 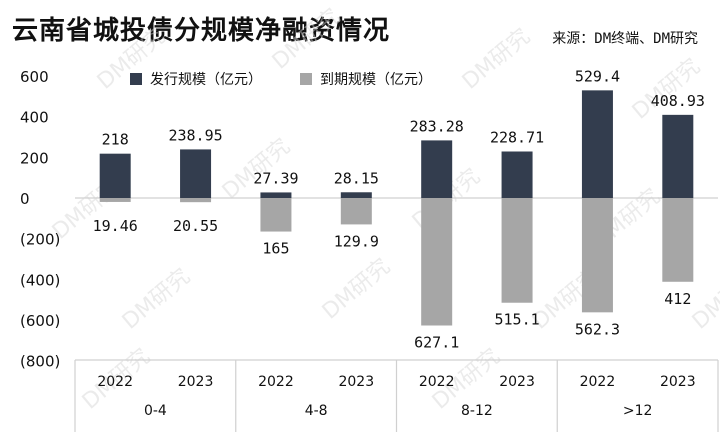 What do you see at coordinates (437, 126) in the screenshot?
I see `data-label-issue: 283.28` at bounding box center [437, 126].